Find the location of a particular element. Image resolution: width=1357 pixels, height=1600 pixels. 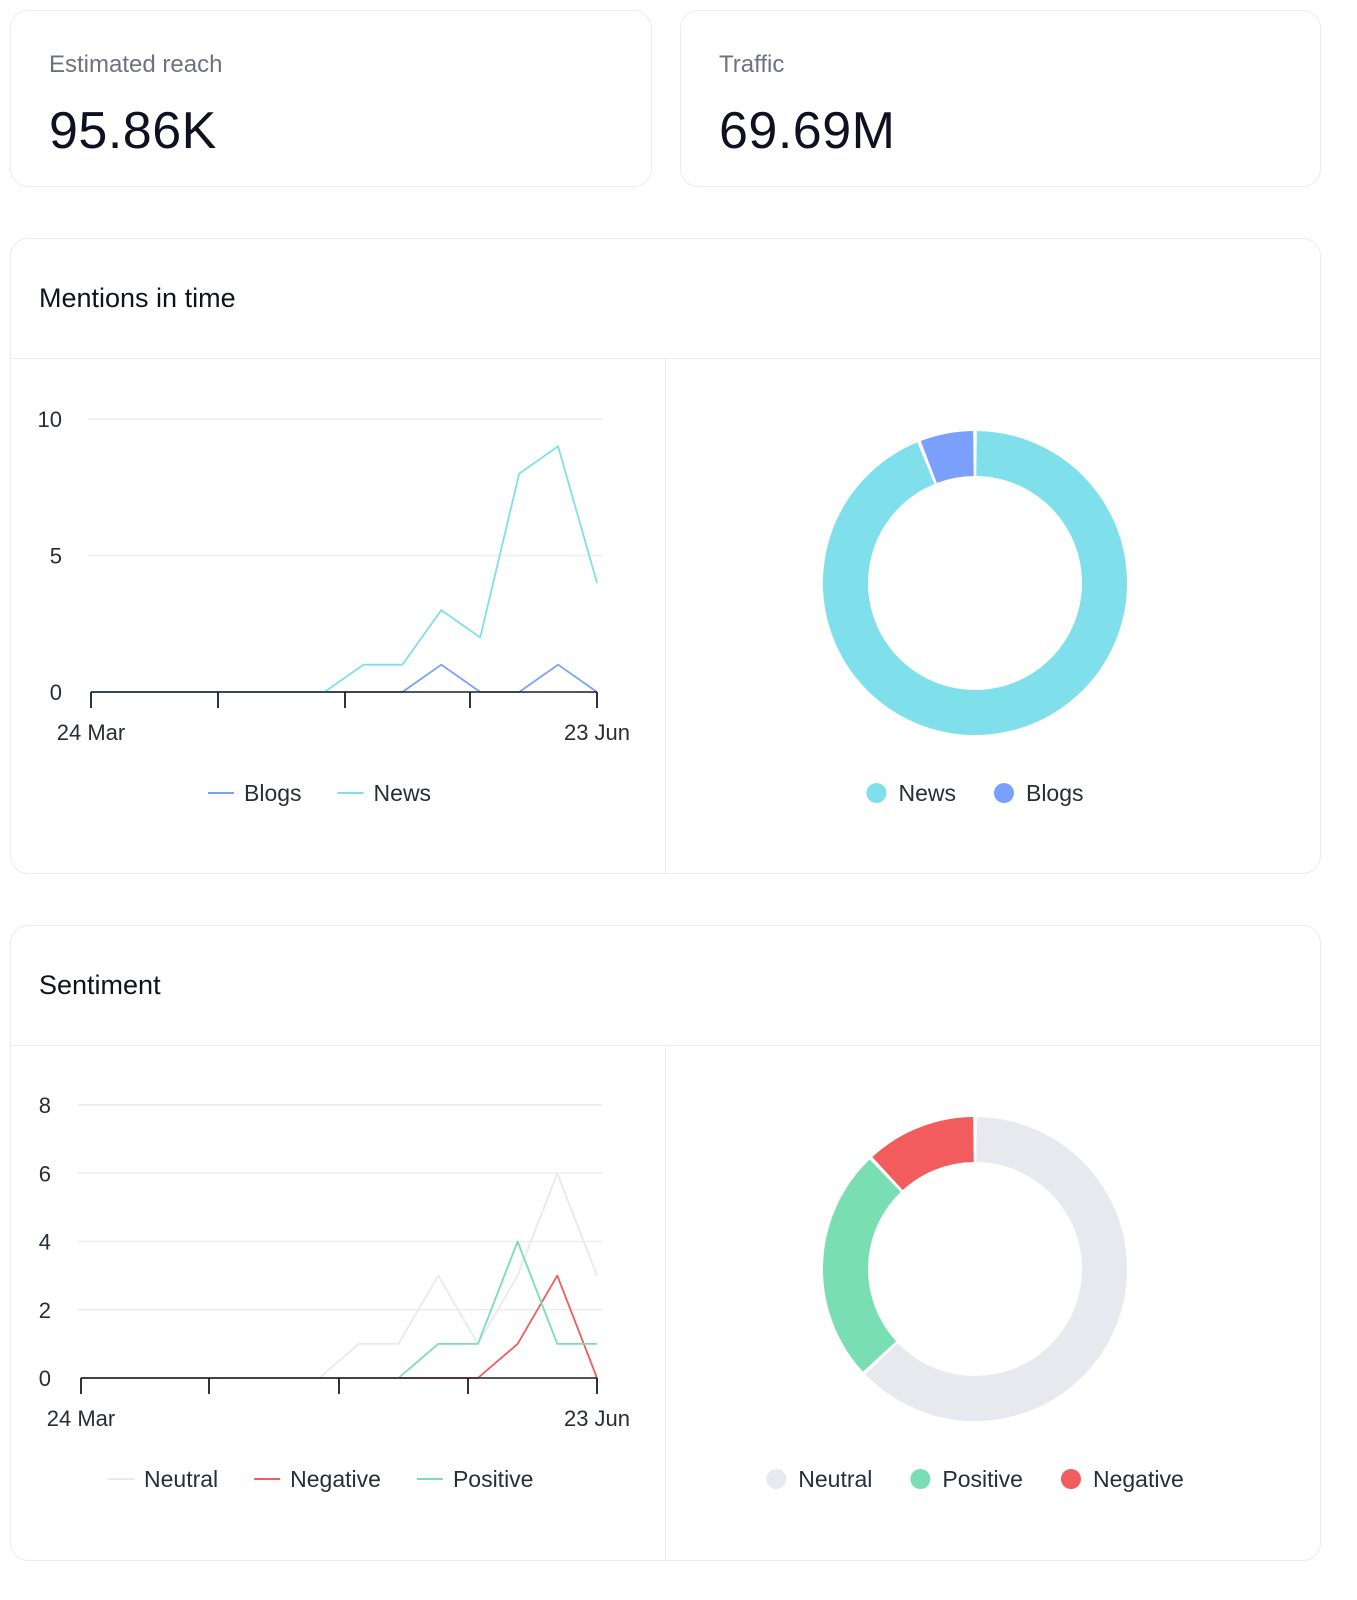

traffic-value: 69.69M is located at coordinates (807, 131).